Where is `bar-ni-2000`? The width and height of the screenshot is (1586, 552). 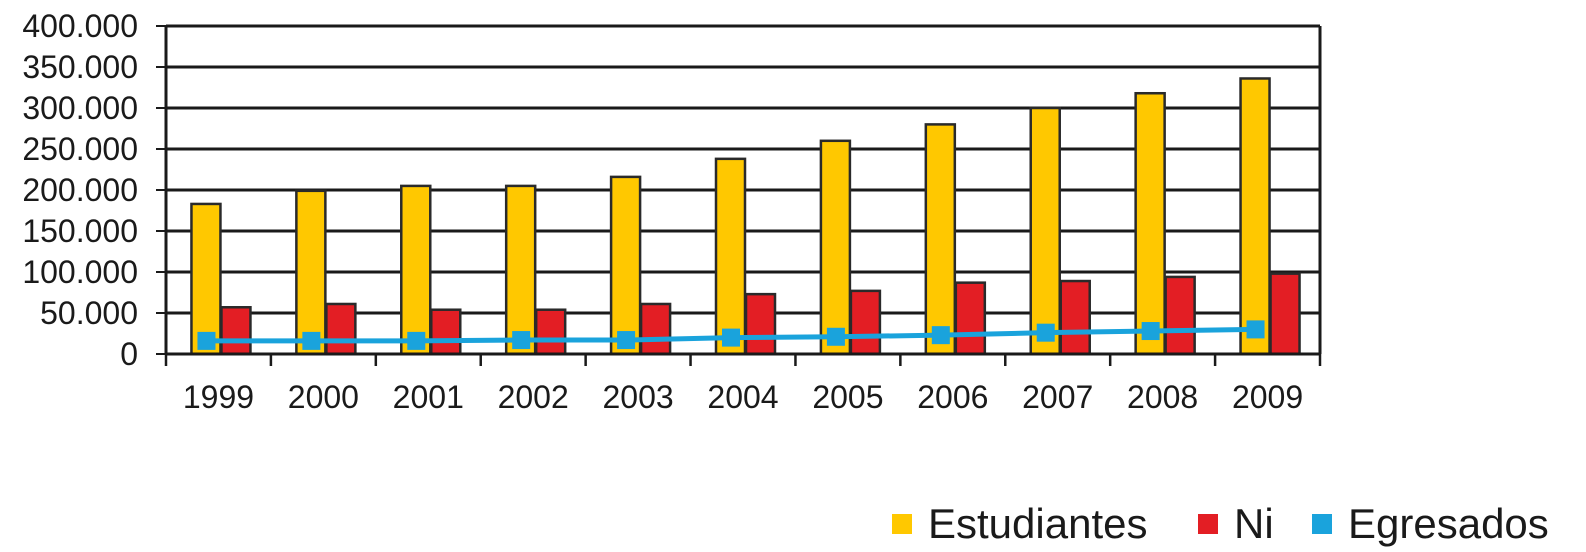 bar-ni-2000 is located at coordinates (341, 329).